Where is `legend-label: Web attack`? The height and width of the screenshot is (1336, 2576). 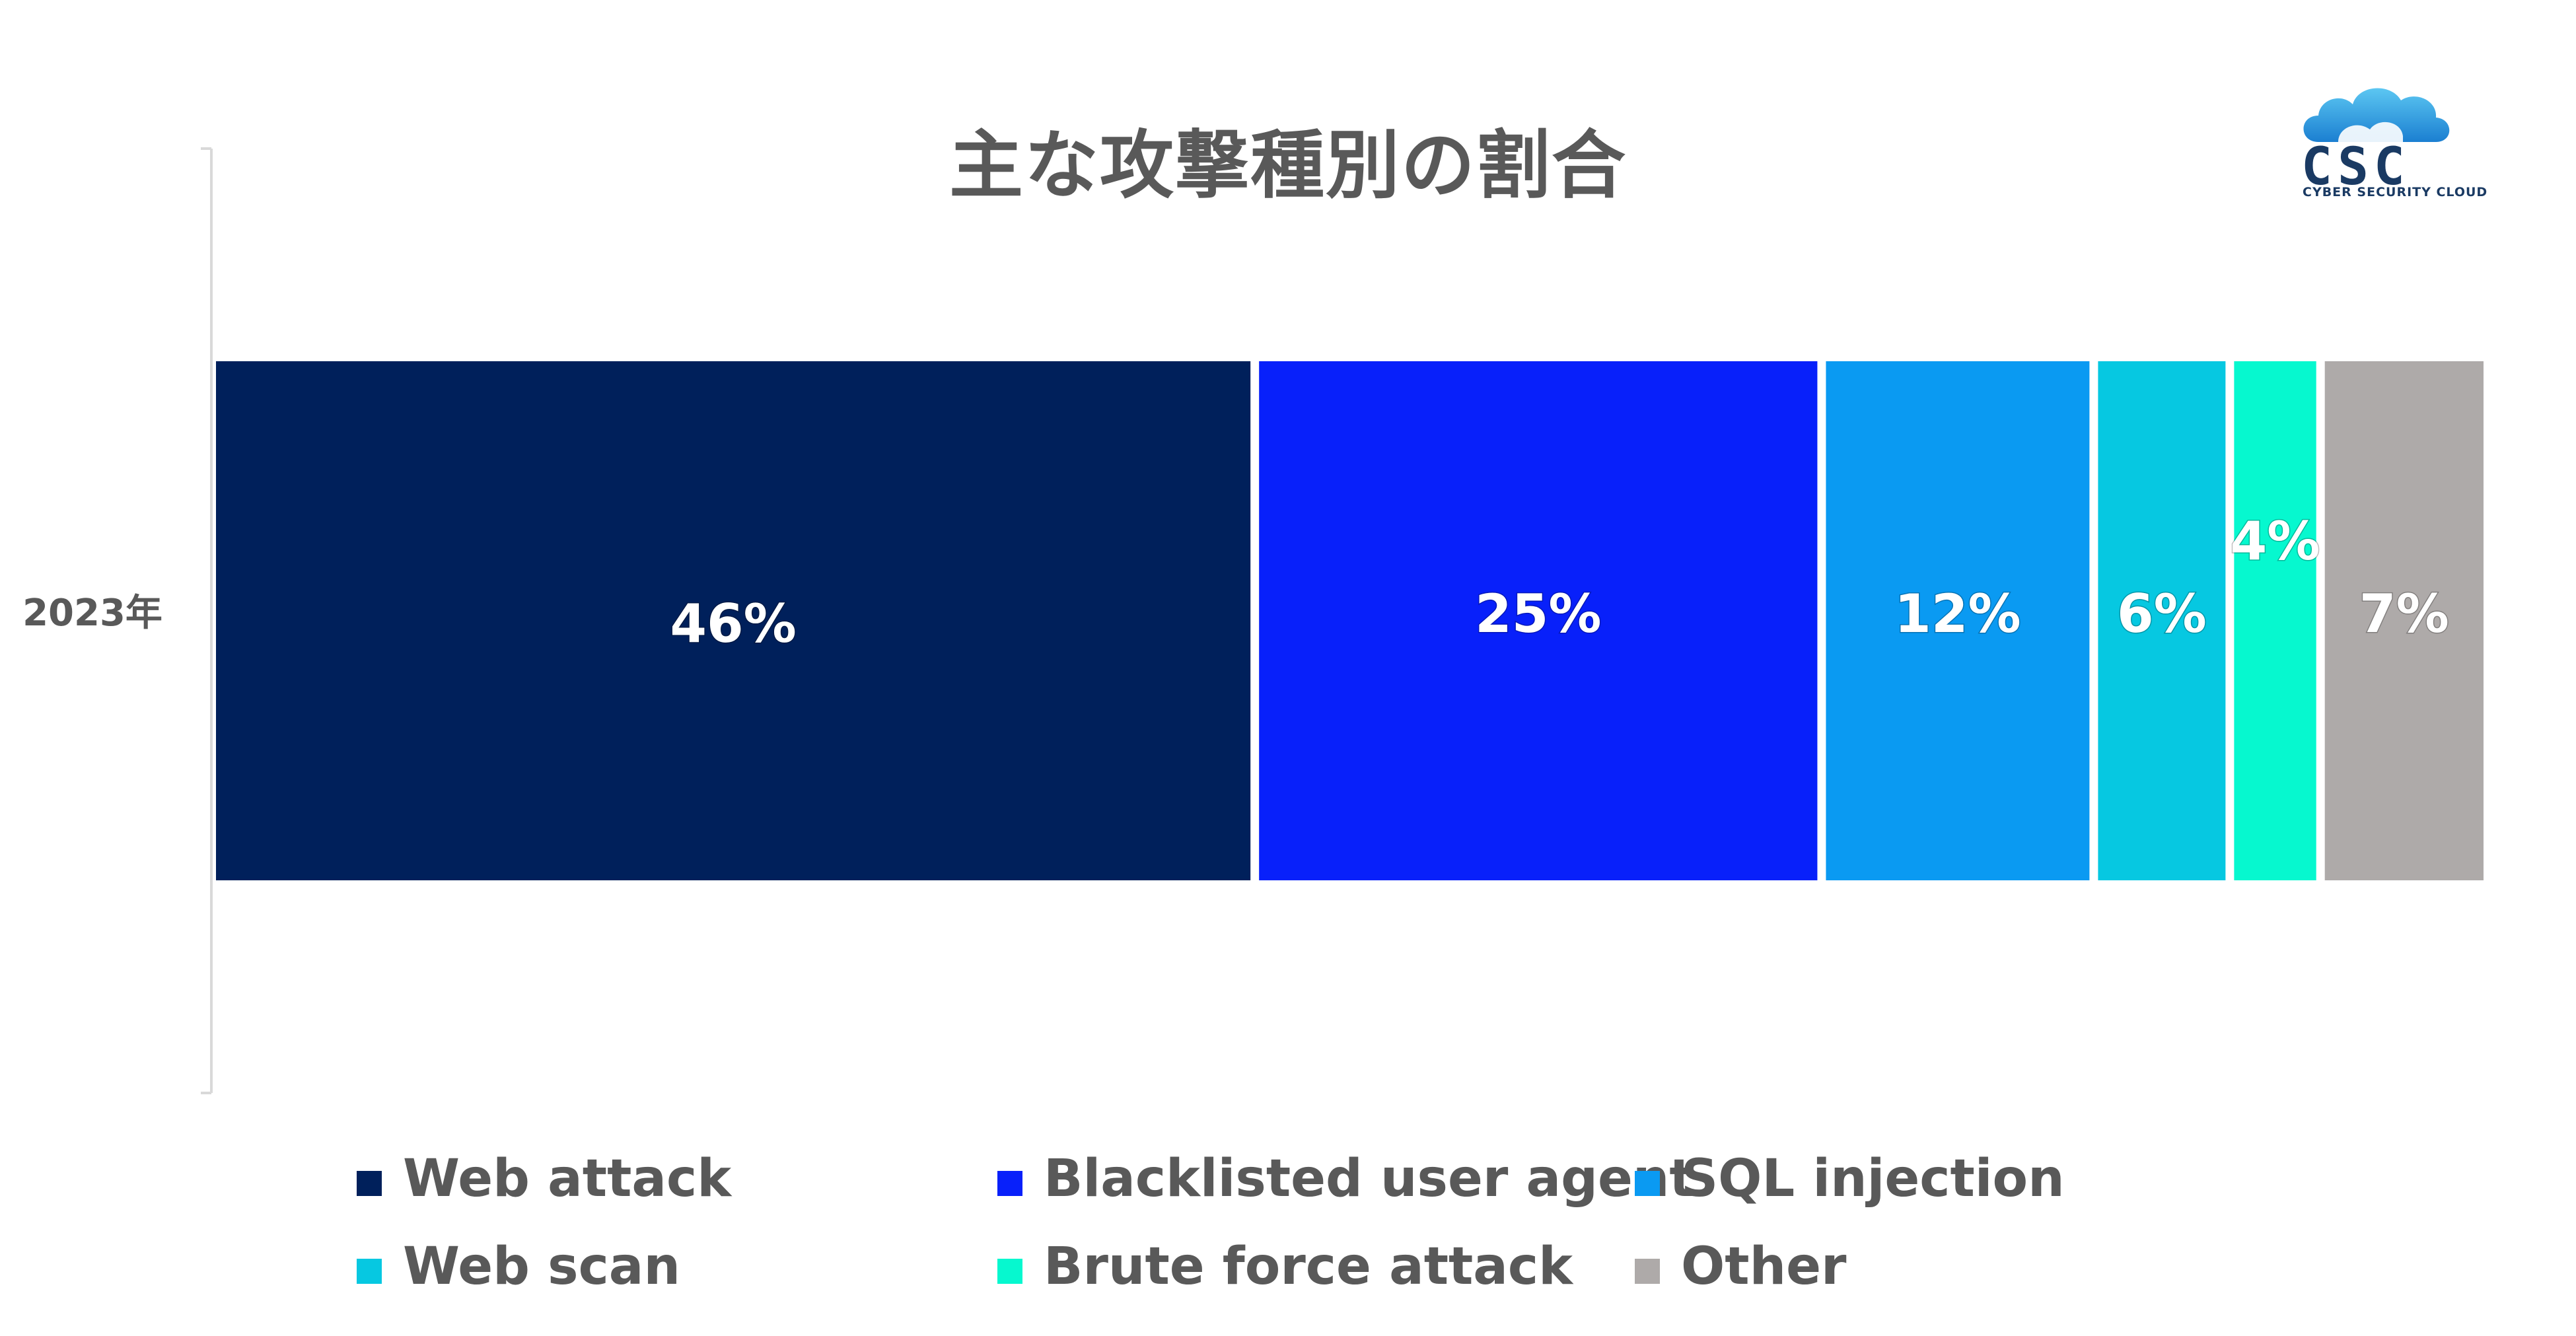
legend-label: Web attack is located at coordinates (567, 1179).